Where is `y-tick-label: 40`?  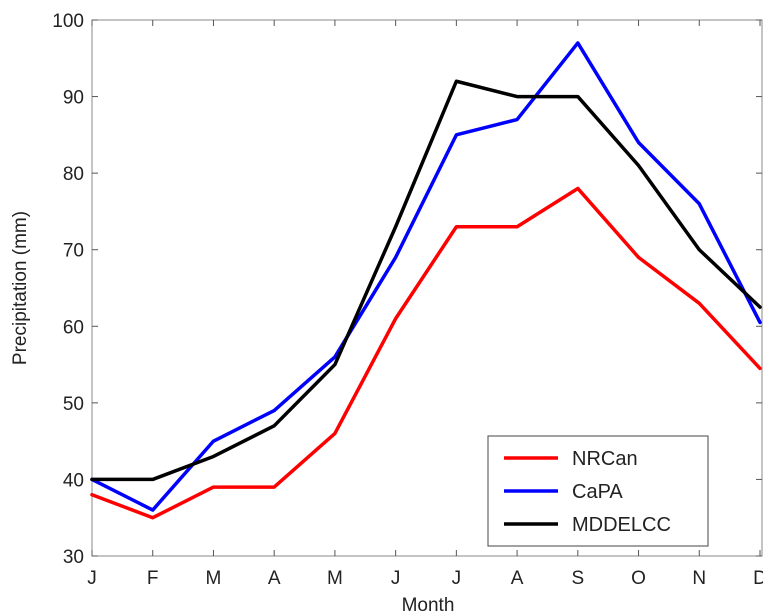
y-tick-label: 40 is located at coordinates (73, 480).